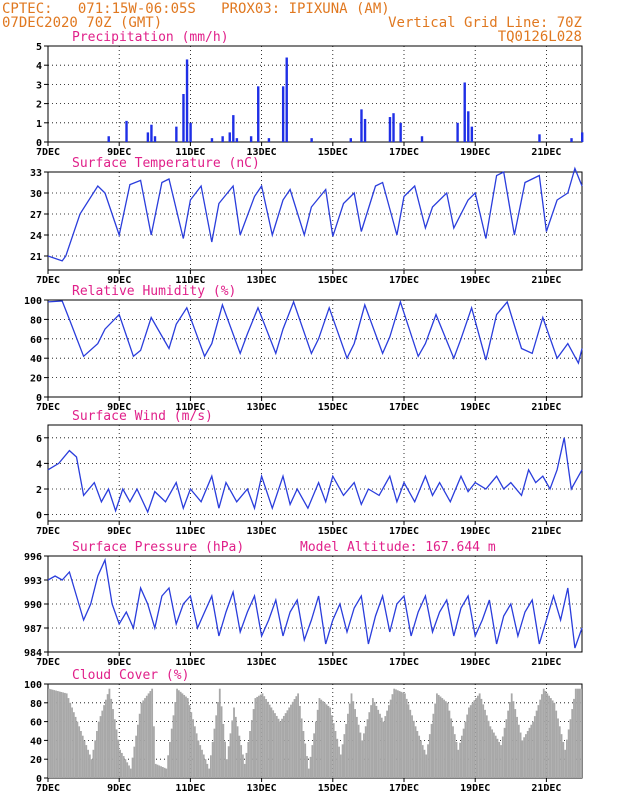 The width and height of the screenshot is (618, 800). Describe the element at coordinates (39, 85) in the screenshot. I see `y-tick-label: 3` at that location.